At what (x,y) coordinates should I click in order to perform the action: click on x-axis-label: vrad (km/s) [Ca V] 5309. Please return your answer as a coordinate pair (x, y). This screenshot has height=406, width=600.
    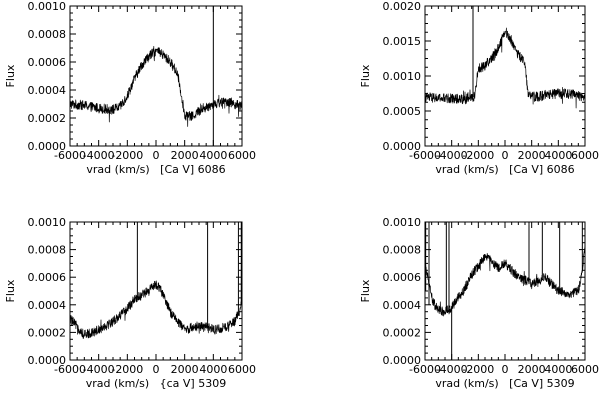
    Looking at the image, I should click on (504, 383).